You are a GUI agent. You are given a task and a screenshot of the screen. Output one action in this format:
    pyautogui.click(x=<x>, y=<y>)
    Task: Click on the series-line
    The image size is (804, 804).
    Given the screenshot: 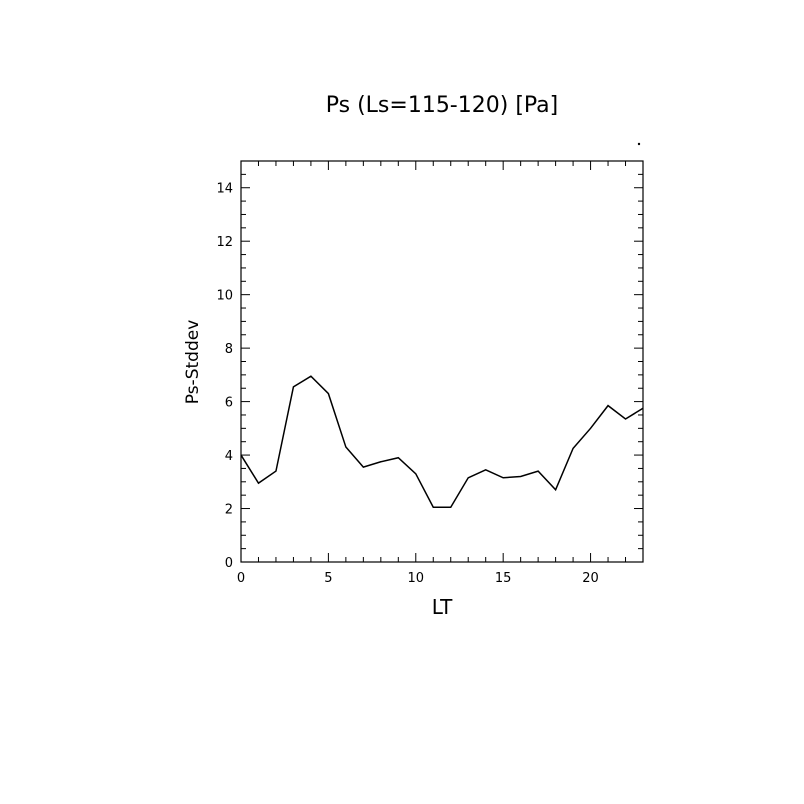 What is the action you would take?
    pyautogui.click(x=442, y=441)
    